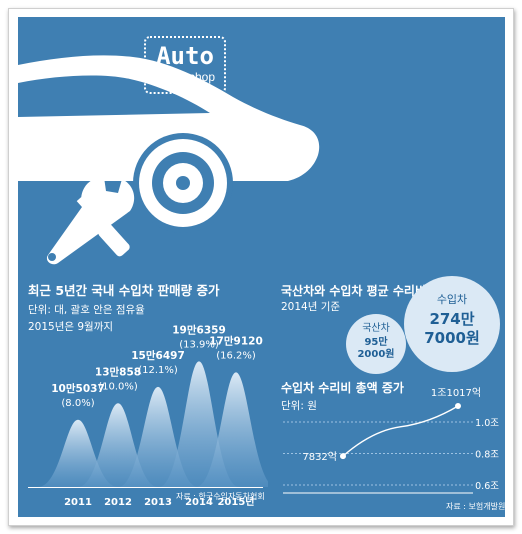  Describe the element at coordinates (235, 501) in the screenshot. I see `category-label: 2015년` at that location.